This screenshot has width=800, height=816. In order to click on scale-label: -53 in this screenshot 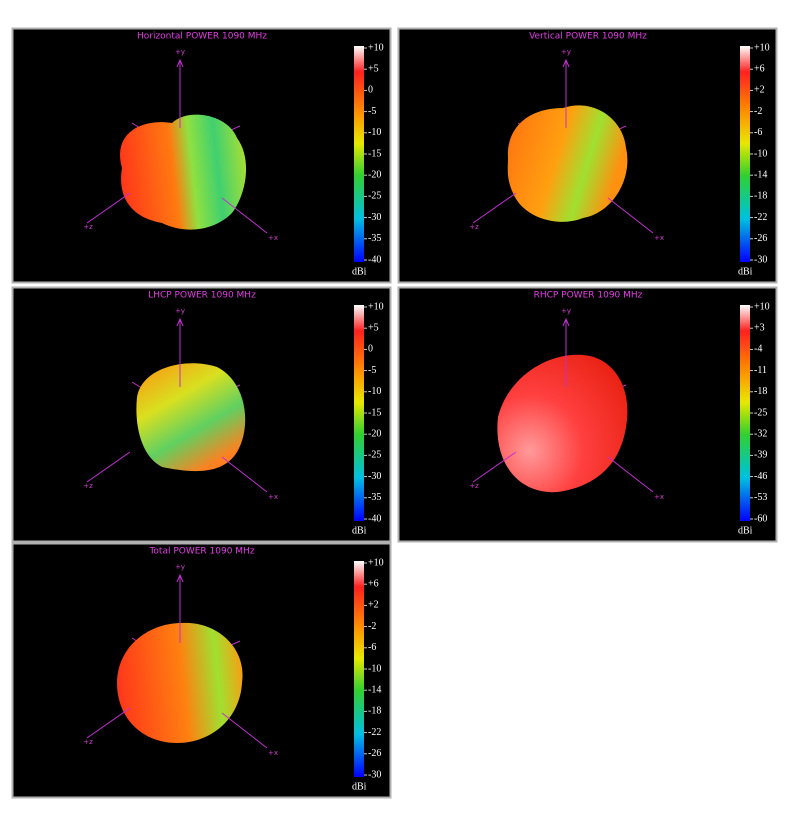, I will do `click(760, 497)`.